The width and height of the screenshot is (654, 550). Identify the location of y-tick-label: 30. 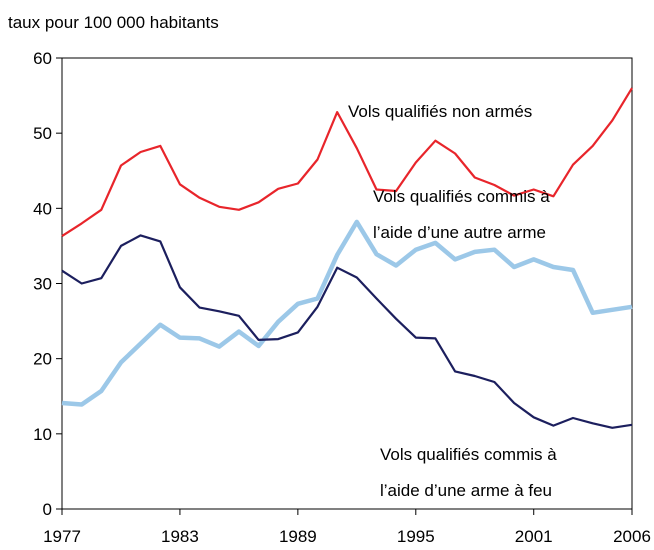
(42, 284).